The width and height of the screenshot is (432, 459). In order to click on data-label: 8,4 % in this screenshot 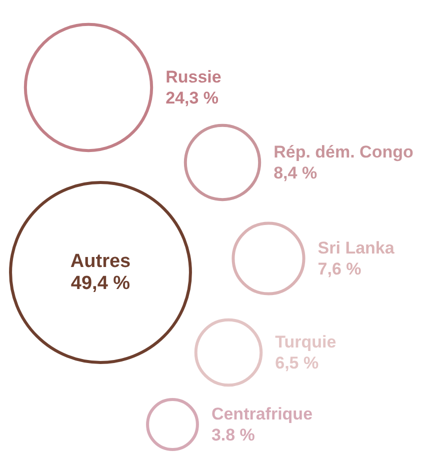, I will do `click(296, 172)`.